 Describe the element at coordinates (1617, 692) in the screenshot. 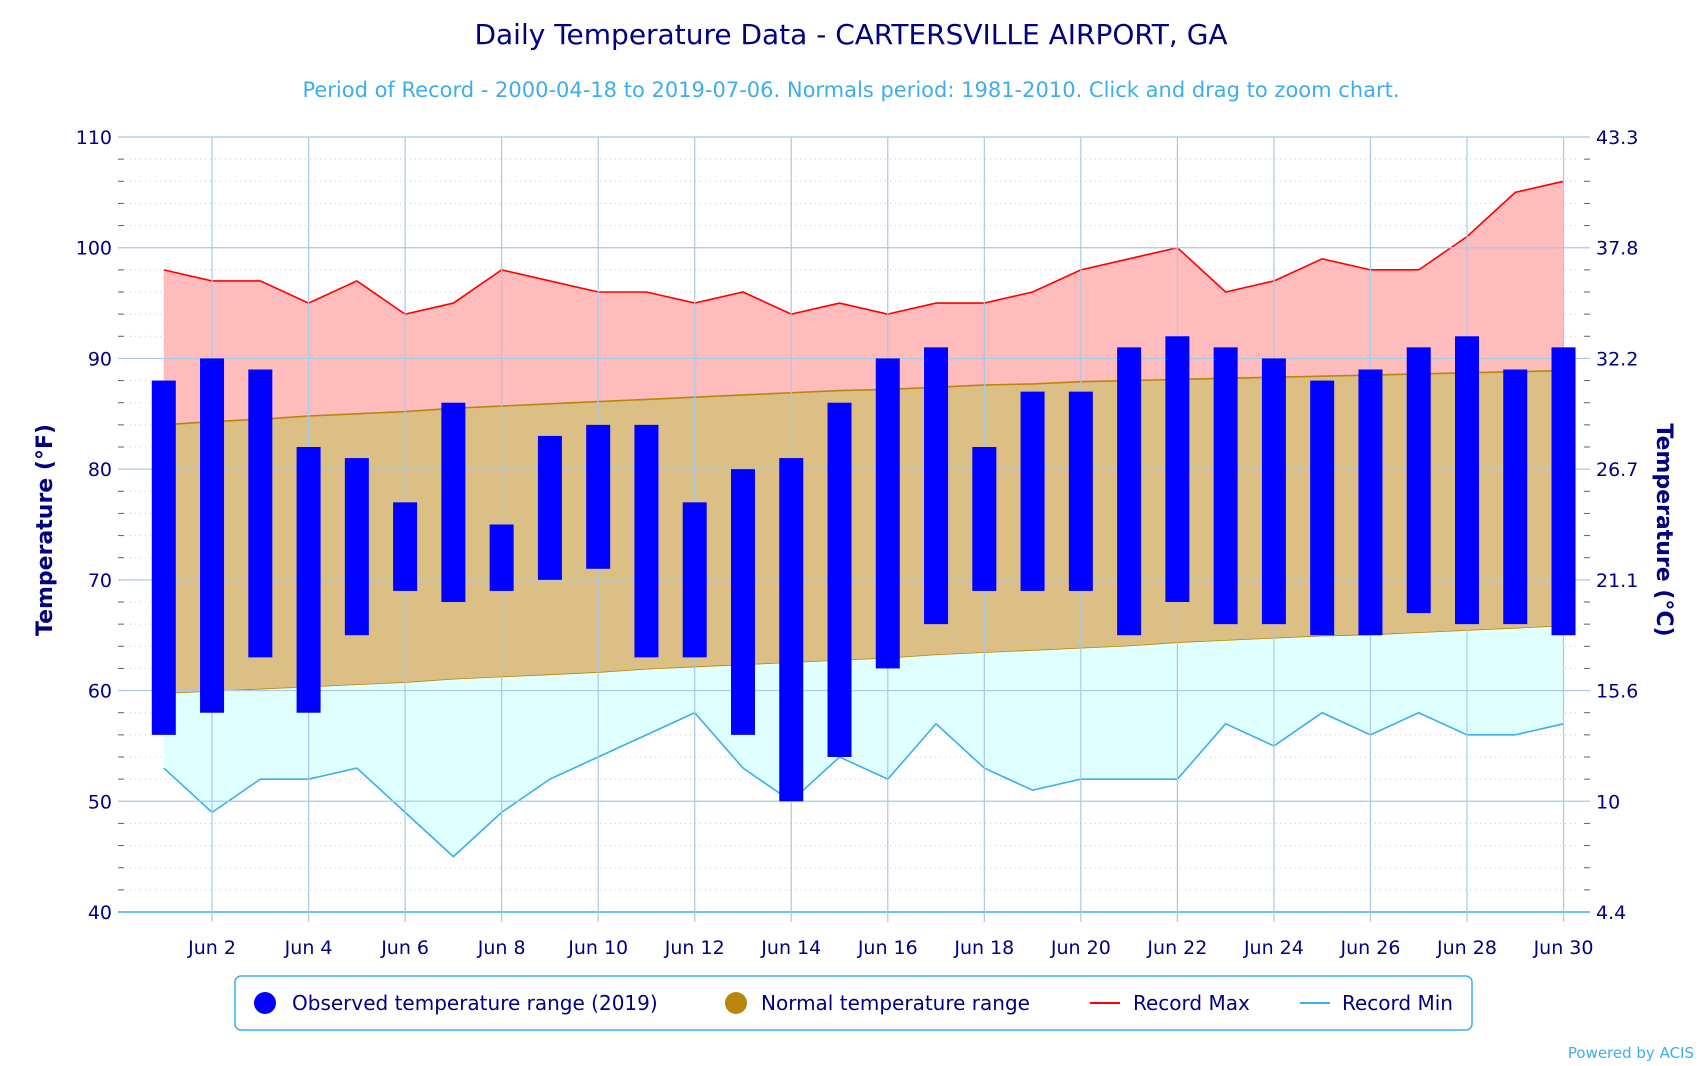

I see `y2-tick-label: 15.6` at that location.